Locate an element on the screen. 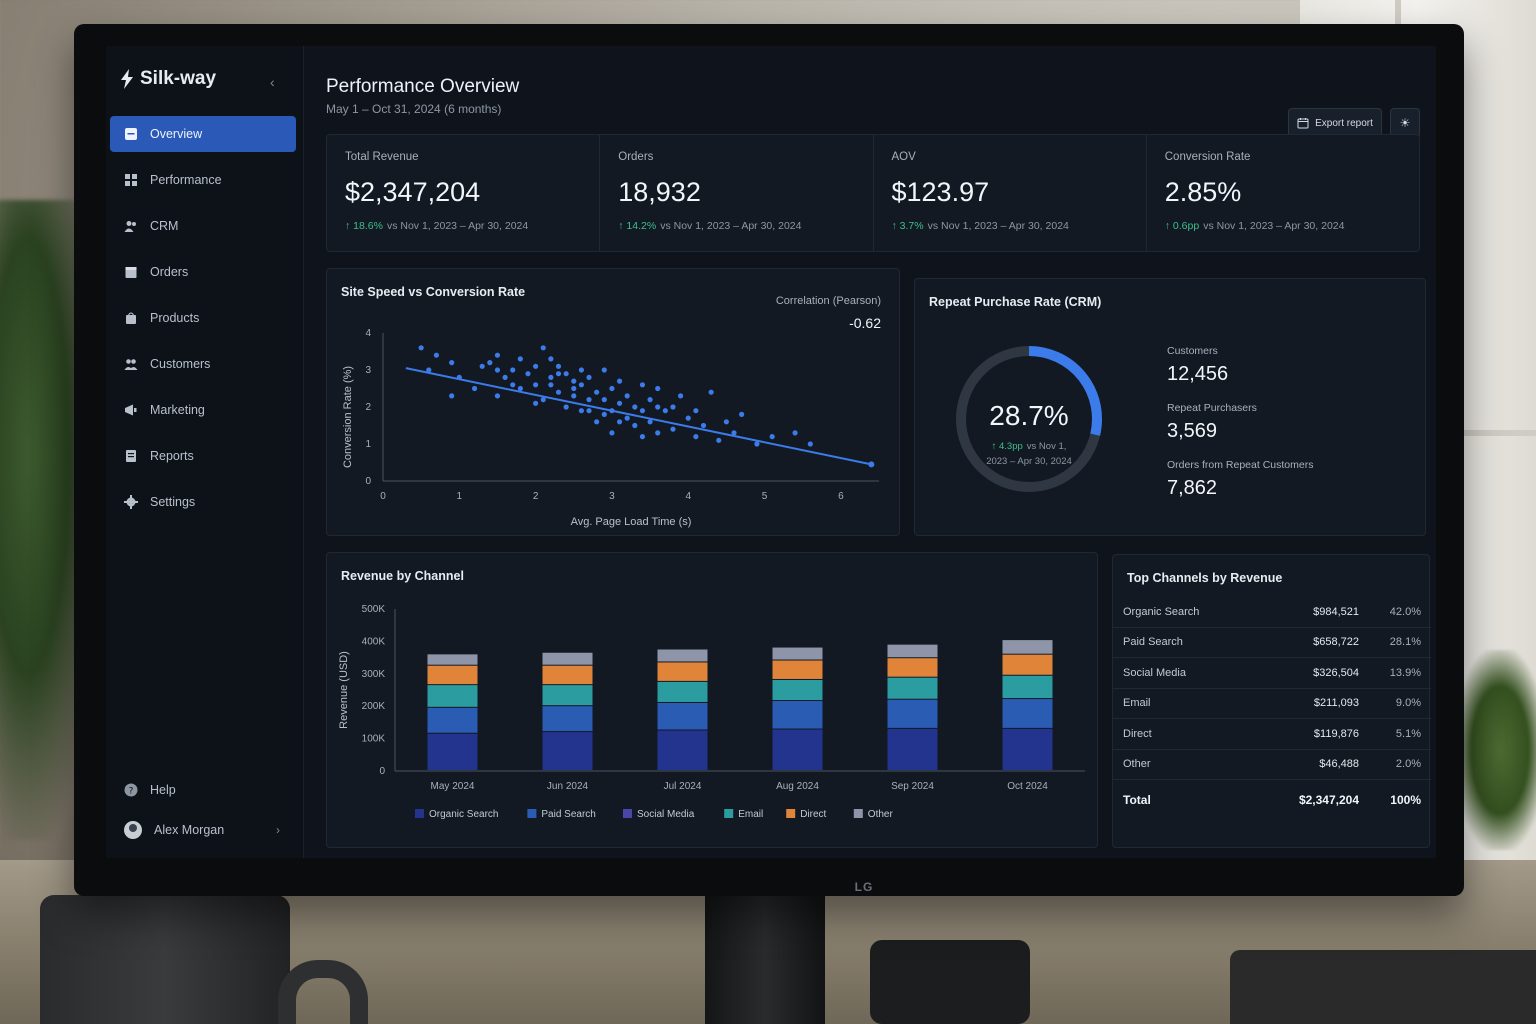 The image size is (1536, 1024). page-title: Performance Overview is located at coordinates (423, 86).